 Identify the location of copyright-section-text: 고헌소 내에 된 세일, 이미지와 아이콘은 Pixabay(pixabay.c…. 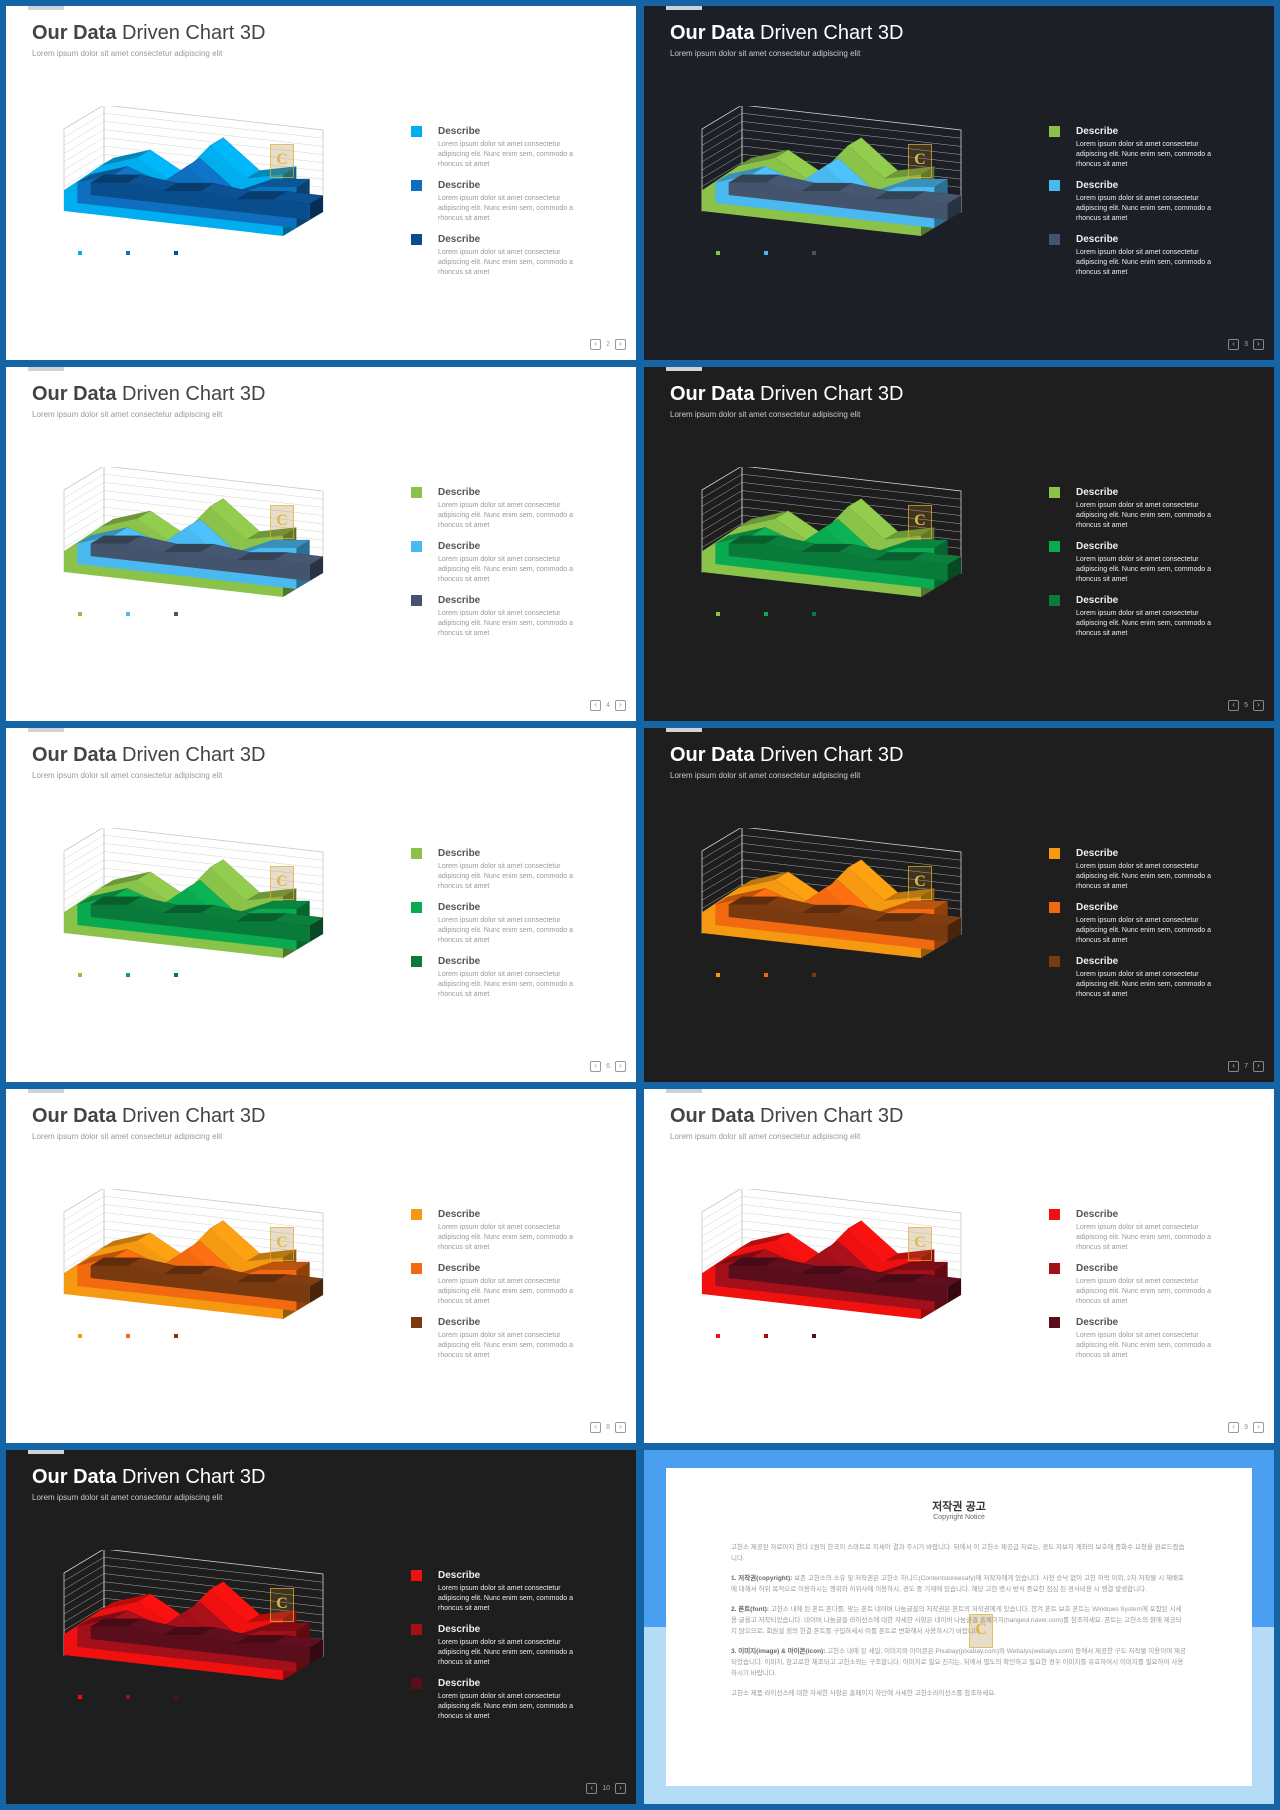
(958, 1662).